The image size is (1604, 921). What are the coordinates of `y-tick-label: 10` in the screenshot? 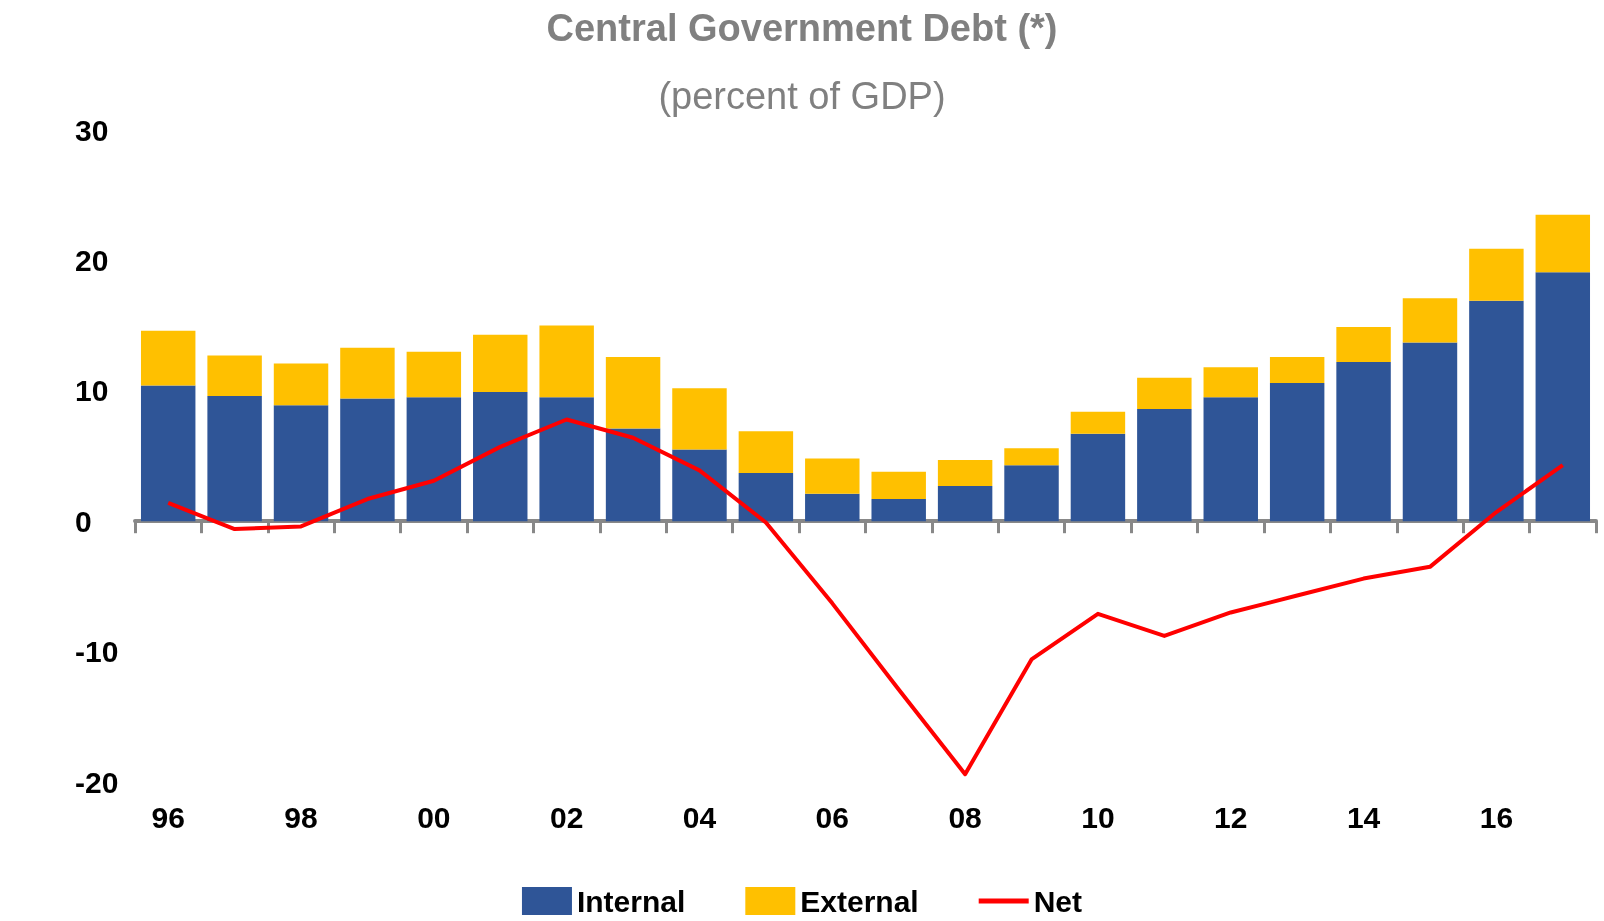 It's located at (92, 391).